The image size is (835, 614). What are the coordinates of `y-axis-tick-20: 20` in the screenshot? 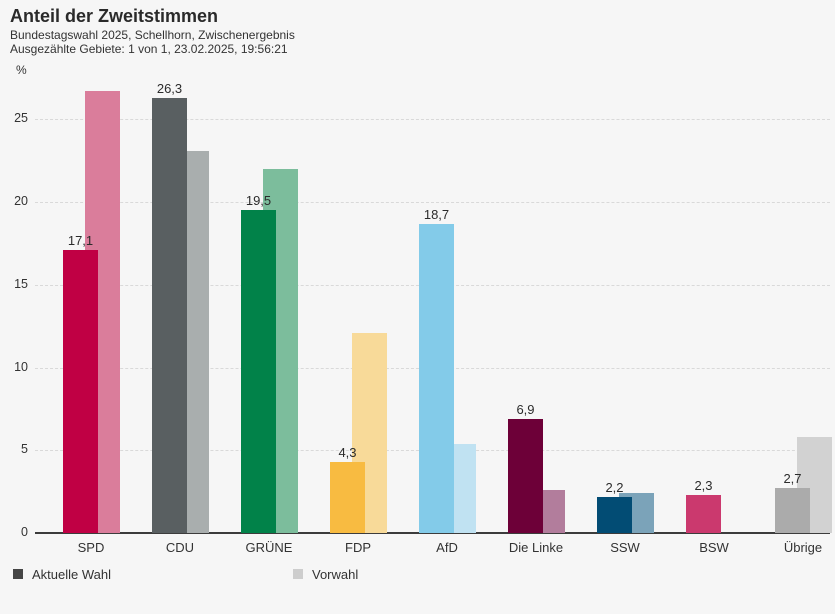 It's located at (21, 201).